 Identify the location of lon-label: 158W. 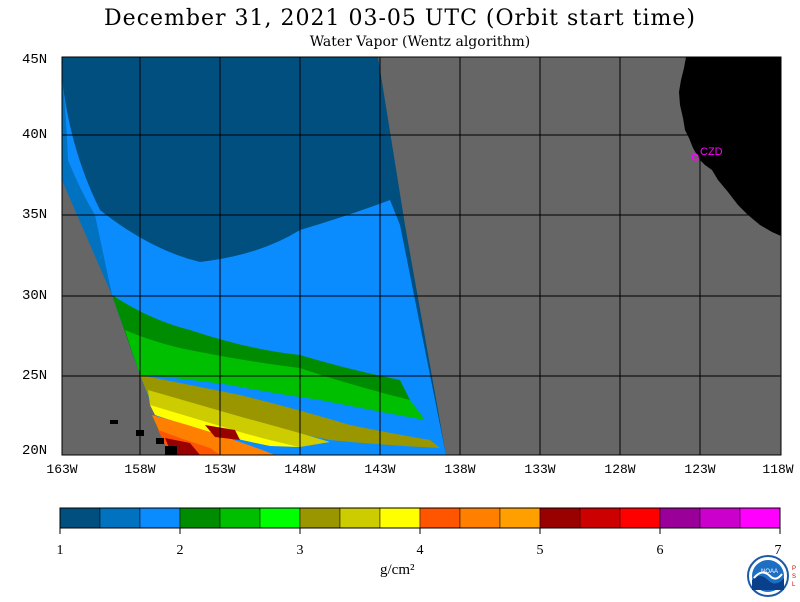
(140, 469).